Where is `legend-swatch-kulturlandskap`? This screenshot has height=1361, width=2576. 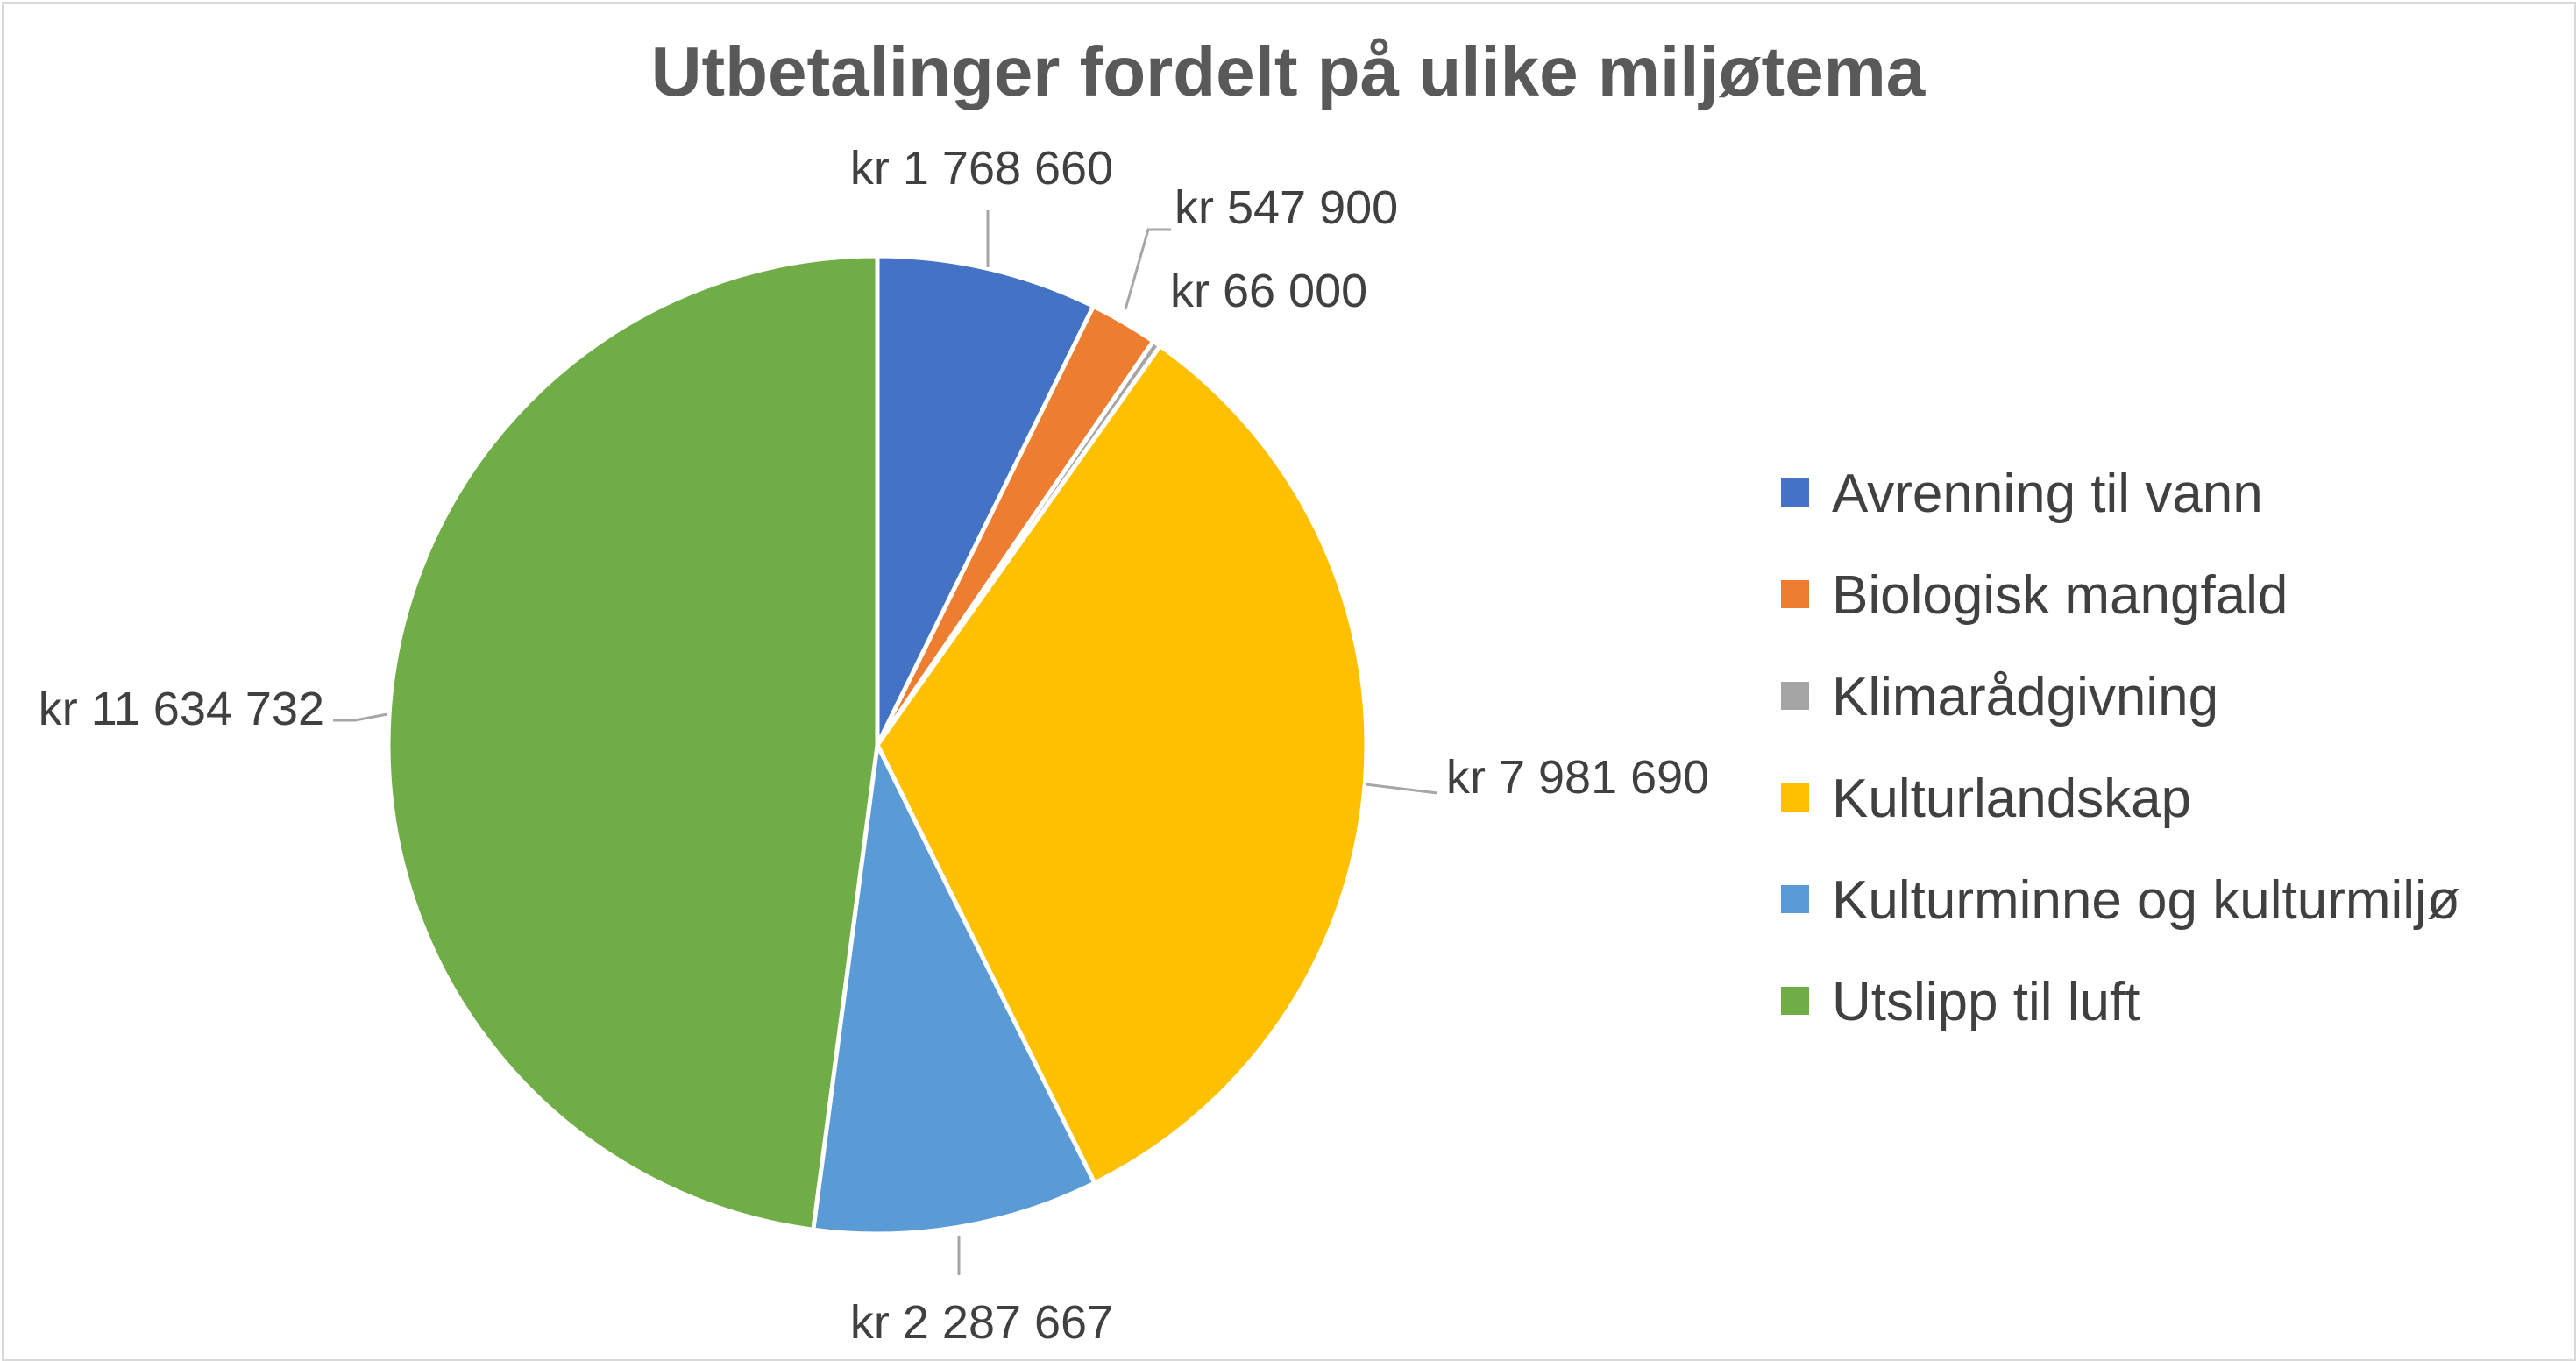
legend-swatch-kulturlandskap is located at coordinates (1795, 797).